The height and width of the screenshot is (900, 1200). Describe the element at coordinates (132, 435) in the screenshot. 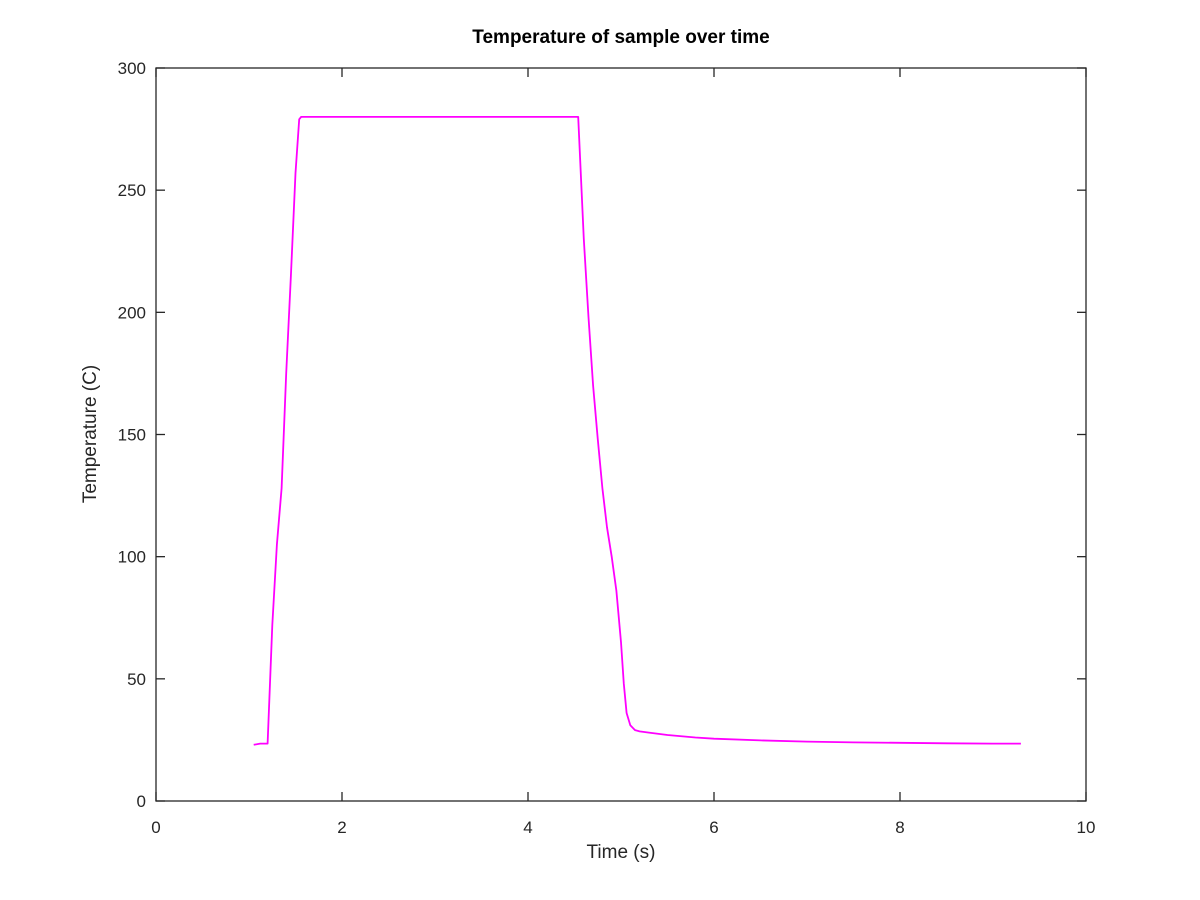

I see `y-tick-label: 150` at that location.